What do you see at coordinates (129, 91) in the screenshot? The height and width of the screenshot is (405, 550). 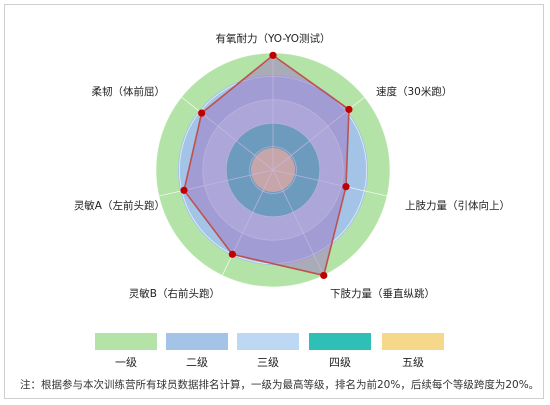 I see `axis-label: 柔韧（体前屈）` at bounding box center [129, 91].